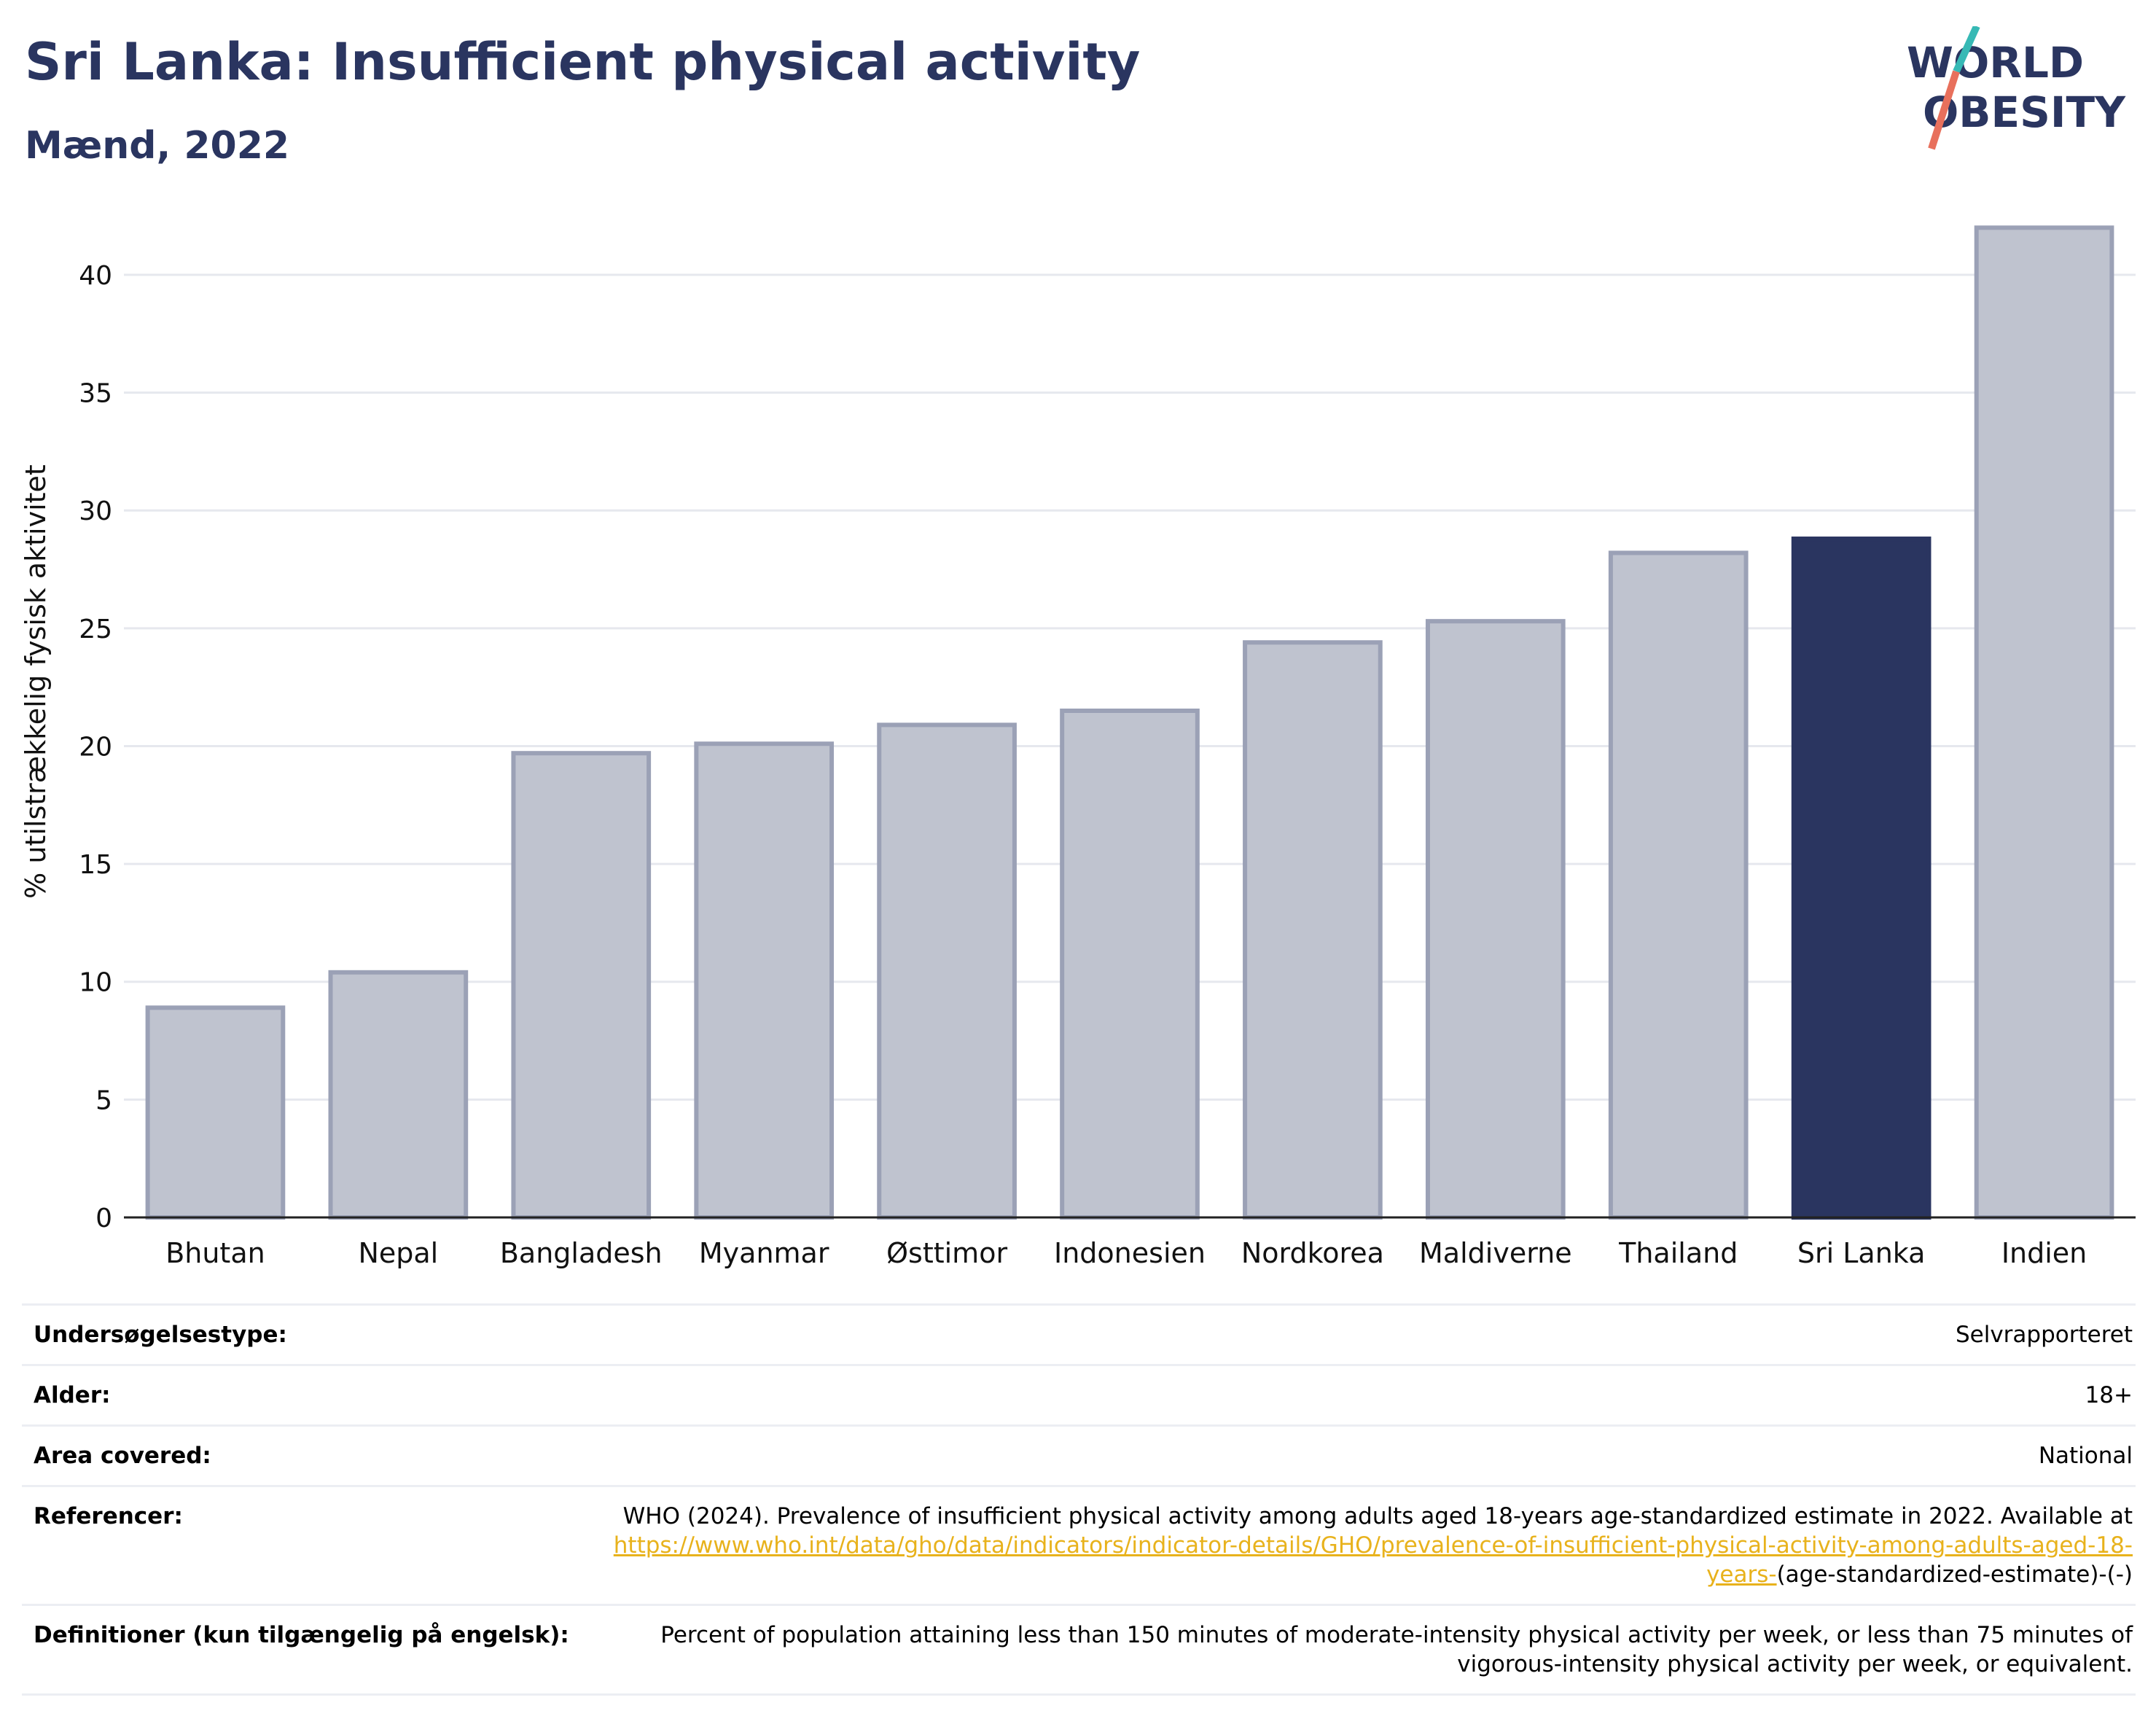 The image size is (2156, 1735). What do you see at coordinates (1967, 50) in the screenshot?
I see `logo-slash-top` at bounding box center [1967, 50].